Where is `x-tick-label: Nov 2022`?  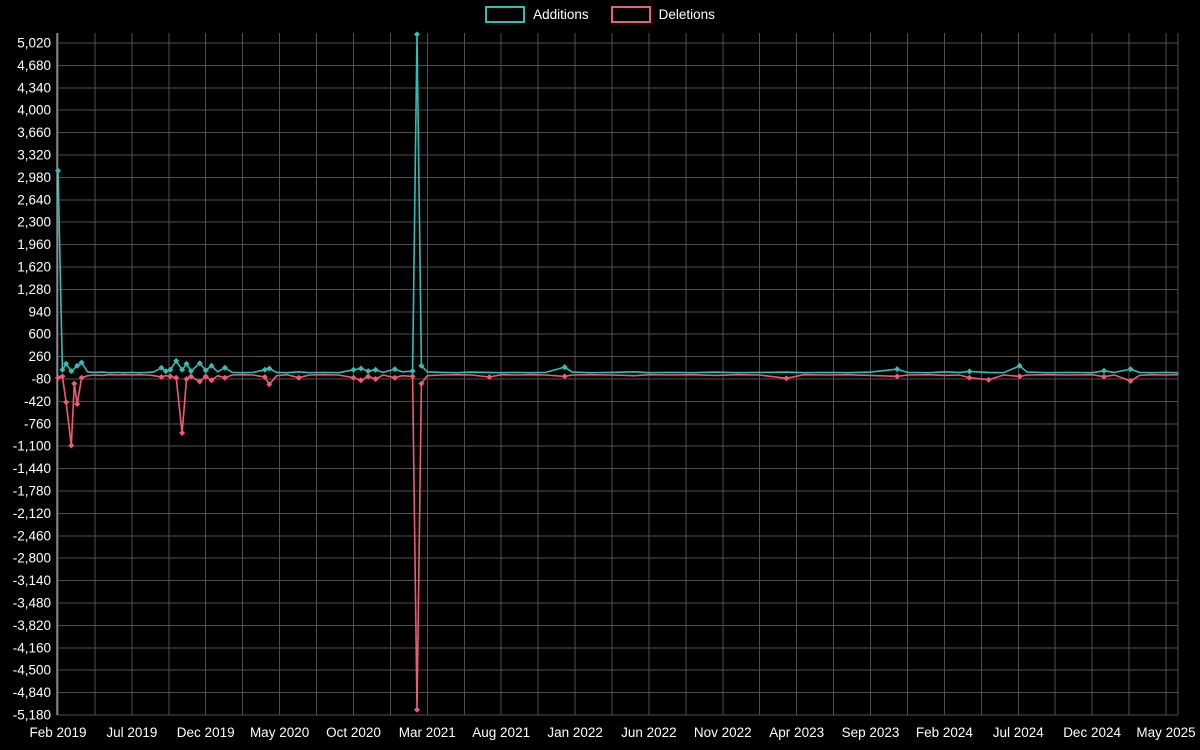
x-tick-label: Nov 2022 is located at coordinates (723, 732).